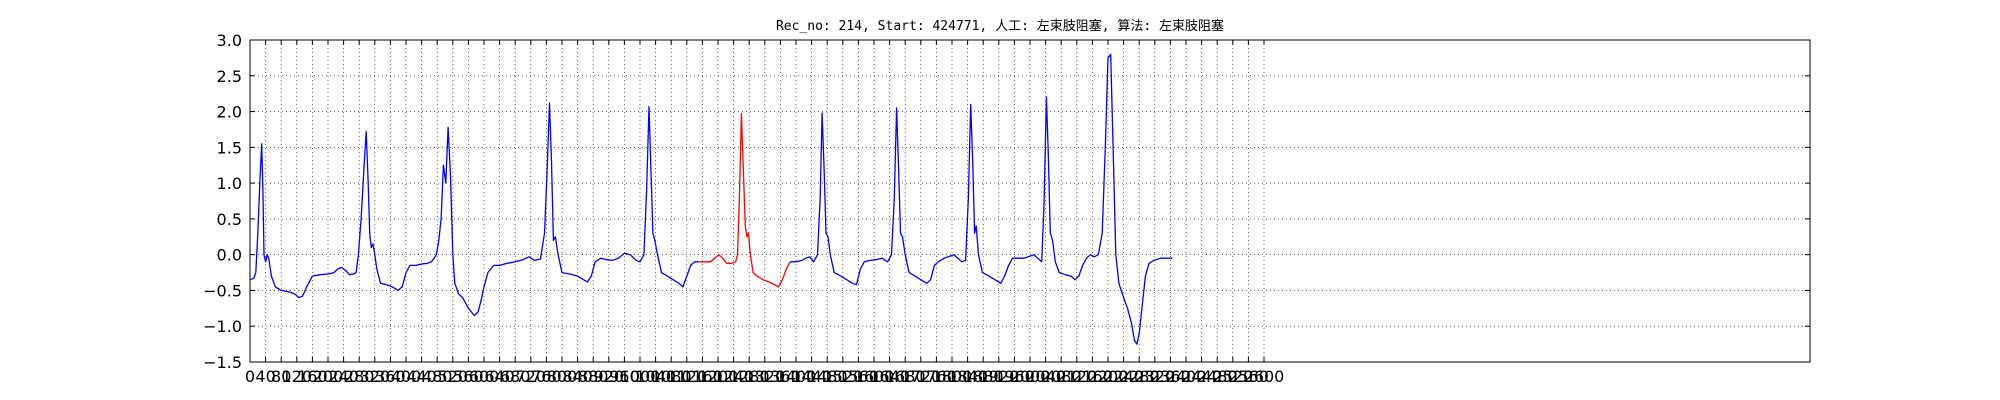 This screenshot has width=2000, height=400. Describe the element at coordinates (468, 376) in the screenshot. I see `x-tick-label: 560` at that location.